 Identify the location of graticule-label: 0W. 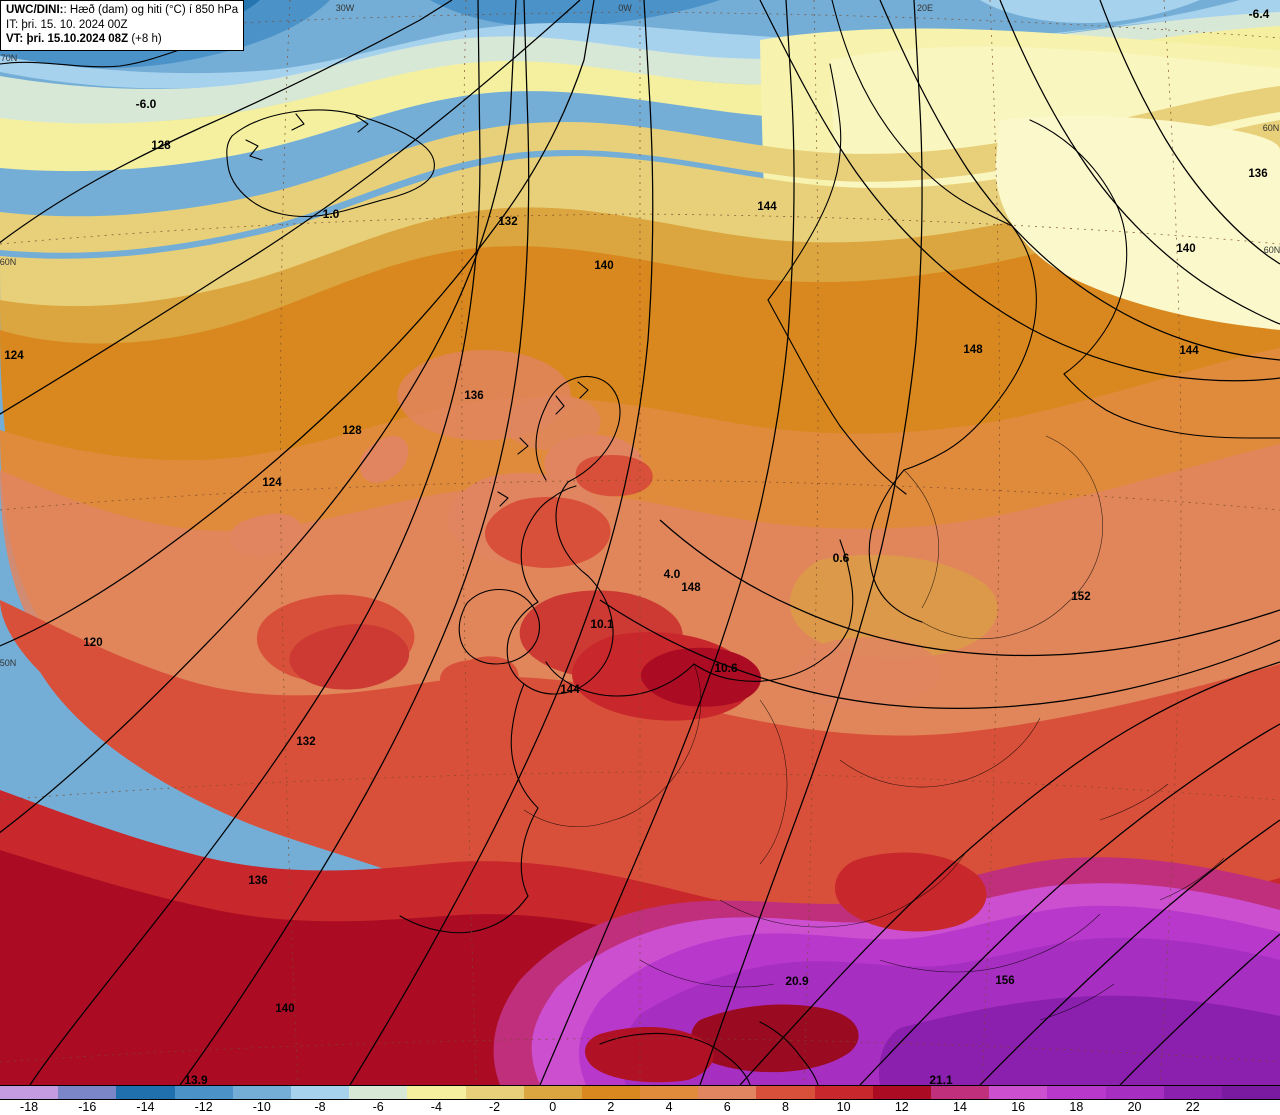
(625, 8).